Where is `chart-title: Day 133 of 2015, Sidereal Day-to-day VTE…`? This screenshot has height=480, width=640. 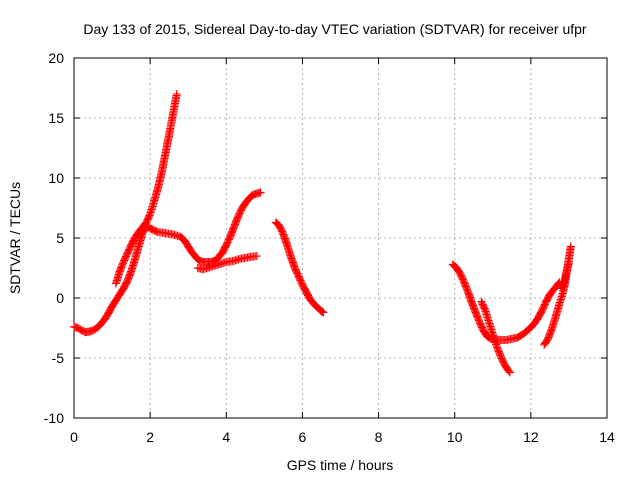 chart-title: Day 133 of 2015, Sidereal Day-to-day VTE… is located at coordinates (335, 29).